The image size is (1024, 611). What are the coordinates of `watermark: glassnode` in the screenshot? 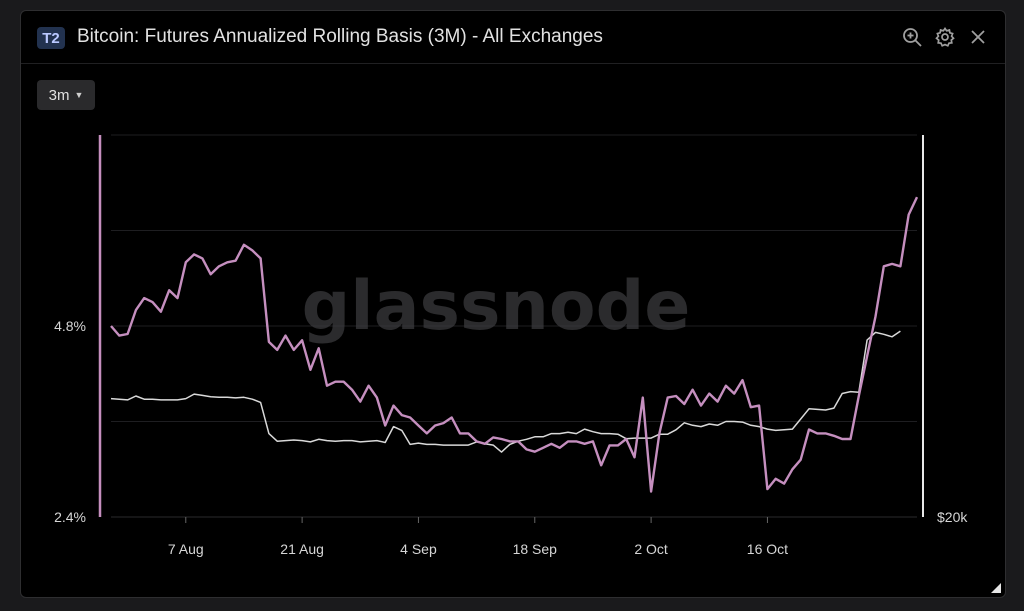 It's located at (496, 306).